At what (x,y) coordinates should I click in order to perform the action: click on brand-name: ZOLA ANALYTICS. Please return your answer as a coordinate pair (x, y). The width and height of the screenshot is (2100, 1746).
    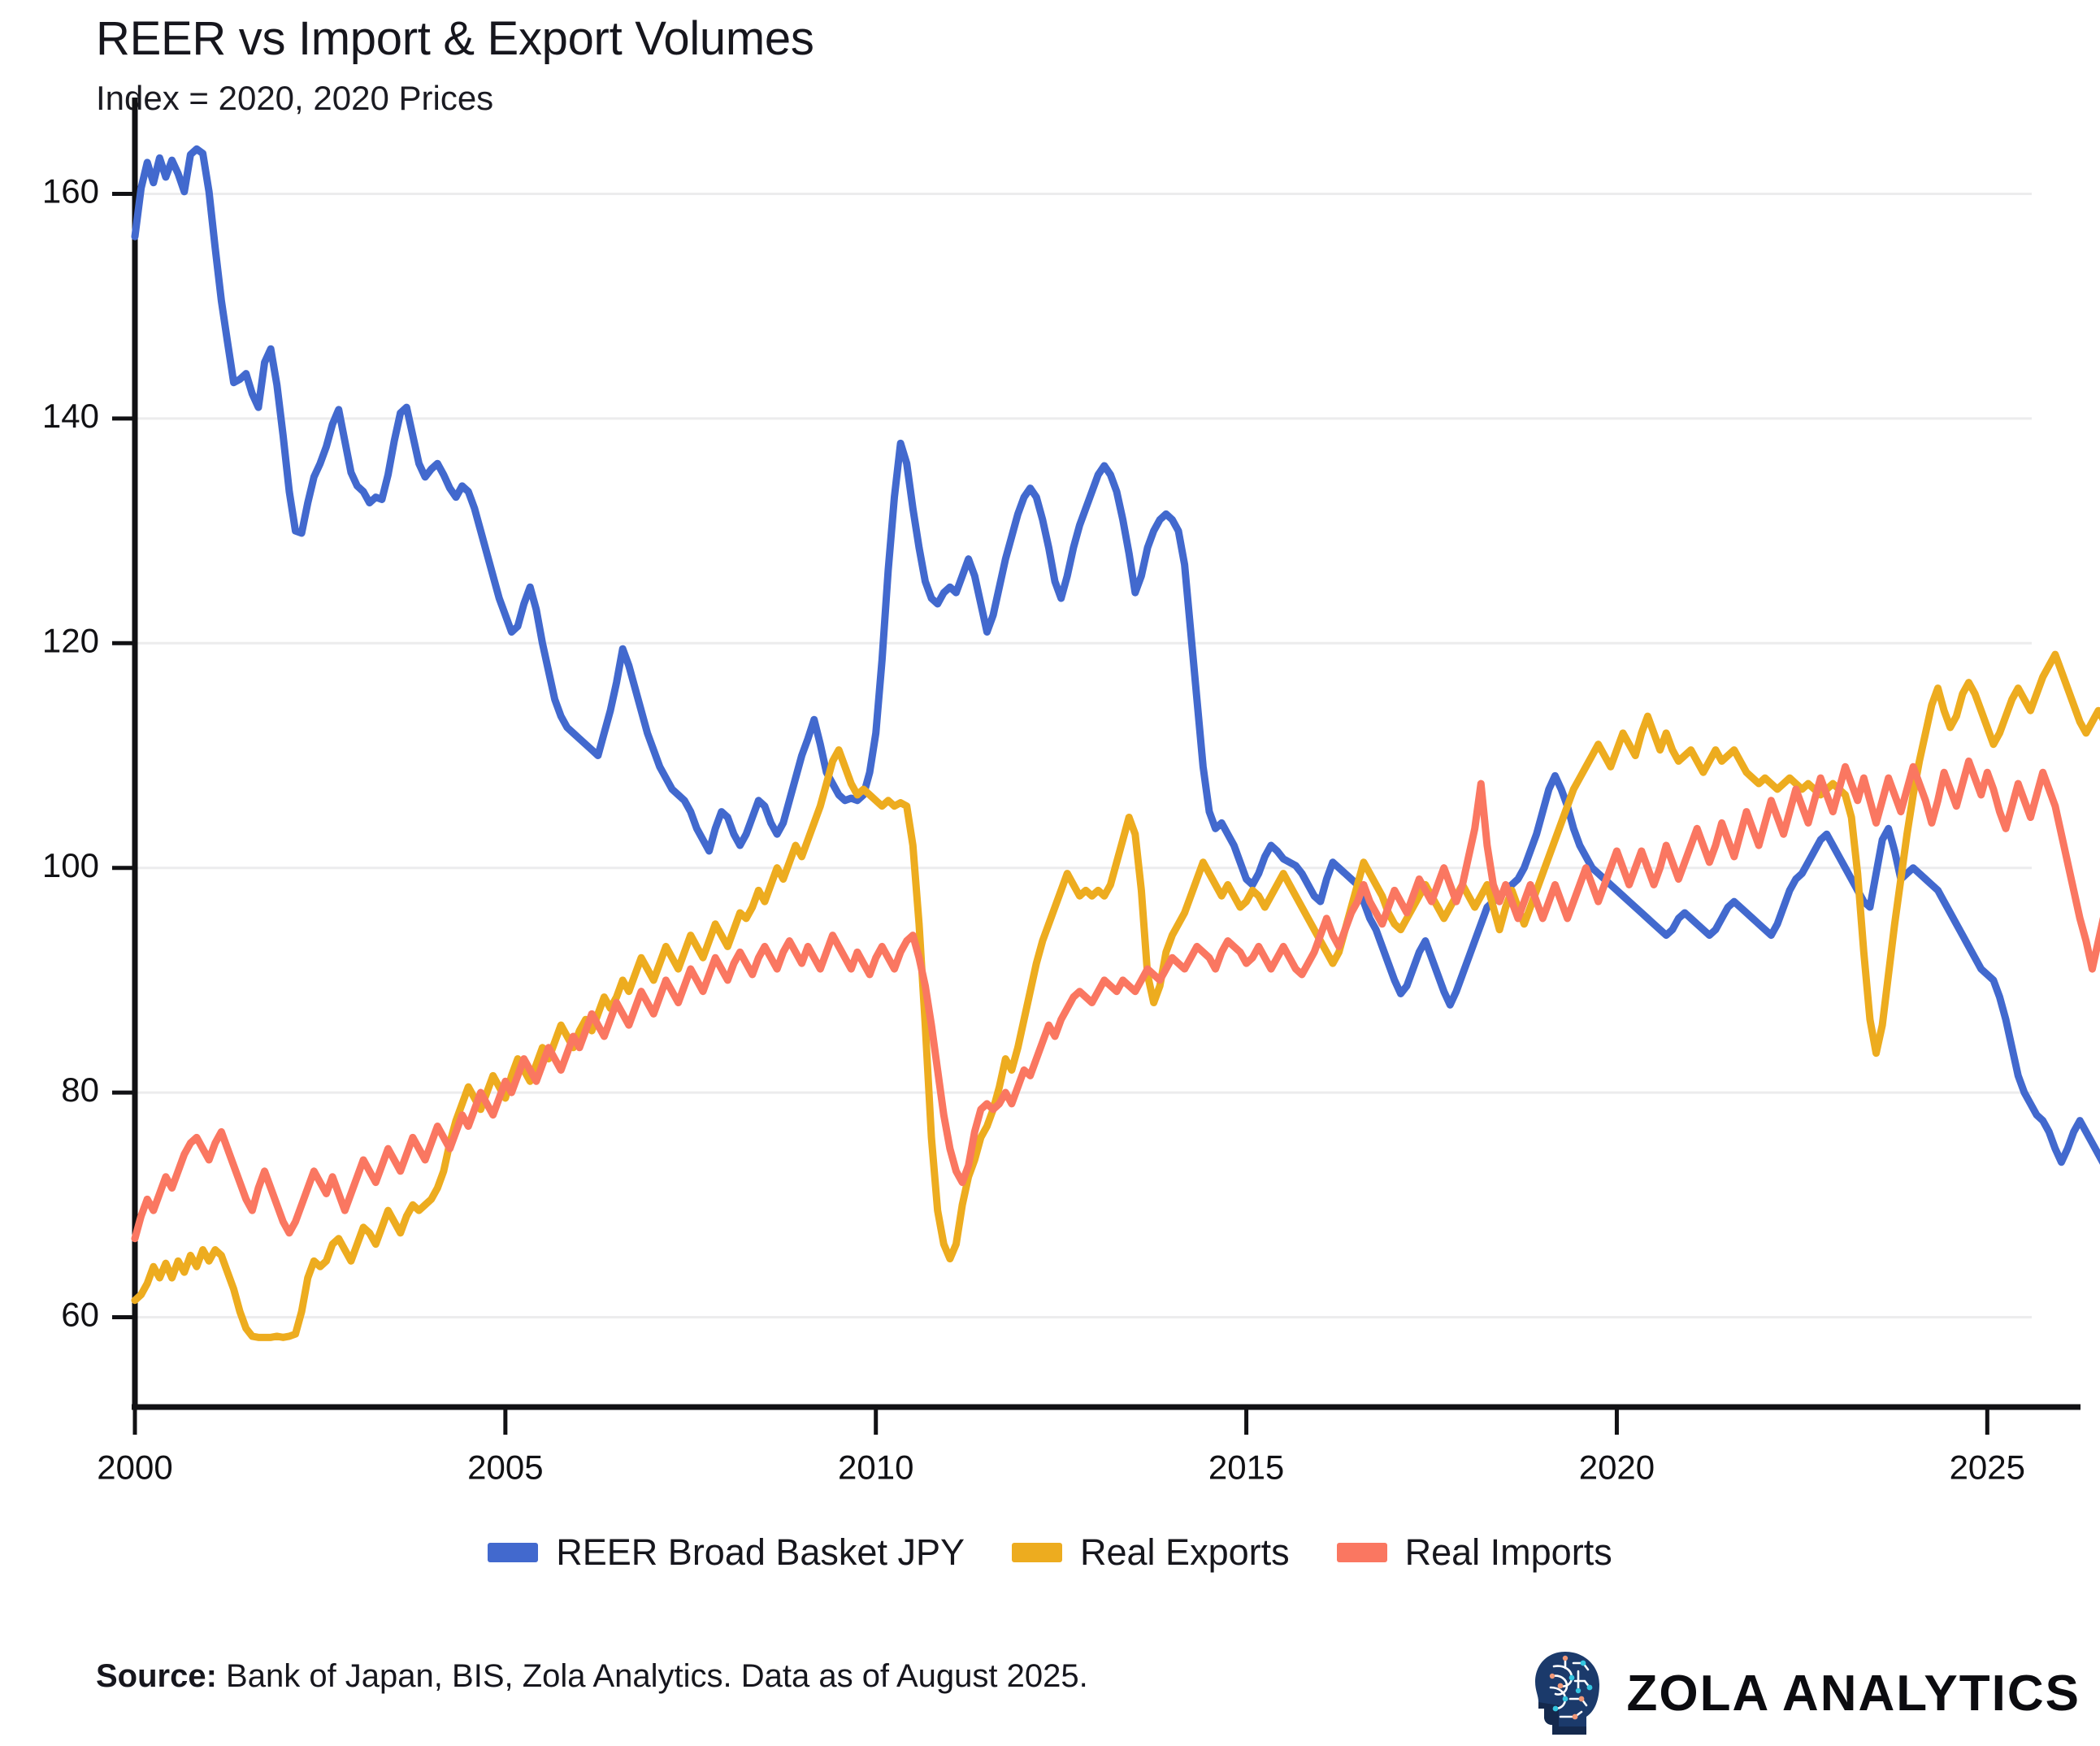
    Looking at the image, I should click on (1853, 1694).